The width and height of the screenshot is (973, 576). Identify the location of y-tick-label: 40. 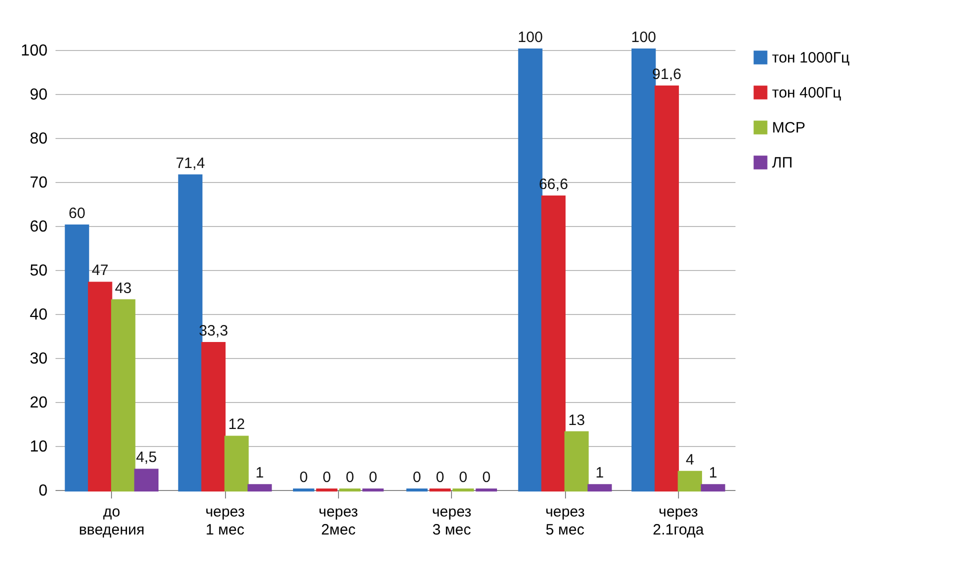
(39, 315).